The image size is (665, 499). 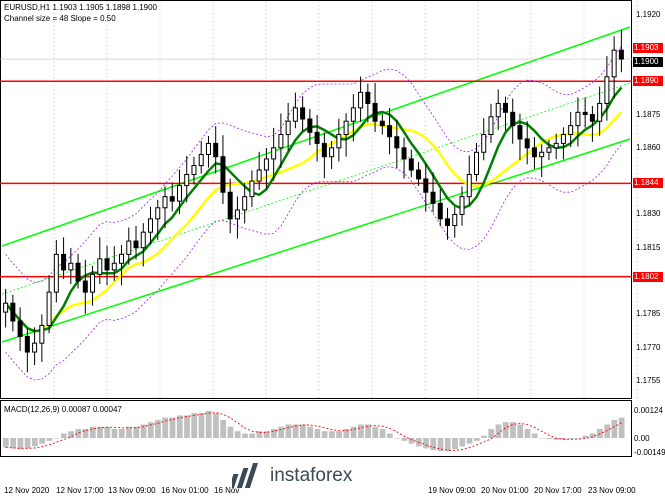 What do you see at coordinates (648, 314) in the screenshot?
I see `price-tick-label: 1.1785` at bounding box center [648, 314].